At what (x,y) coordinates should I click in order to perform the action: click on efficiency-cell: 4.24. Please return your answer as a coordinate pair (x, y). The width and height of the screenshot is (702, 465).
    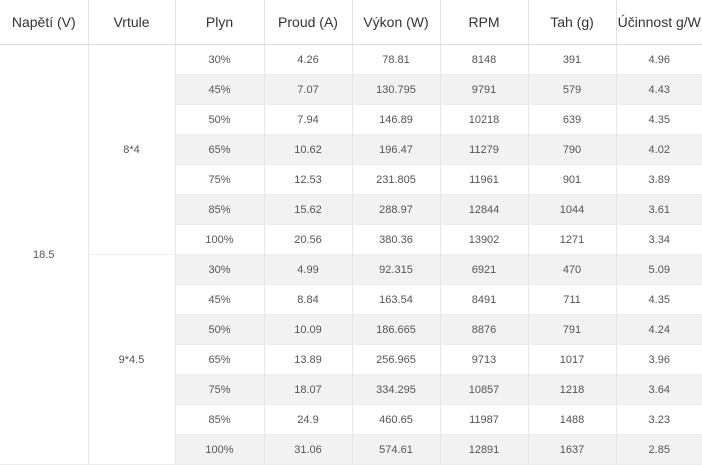
    Looking at the image, I should click on (659, 329).